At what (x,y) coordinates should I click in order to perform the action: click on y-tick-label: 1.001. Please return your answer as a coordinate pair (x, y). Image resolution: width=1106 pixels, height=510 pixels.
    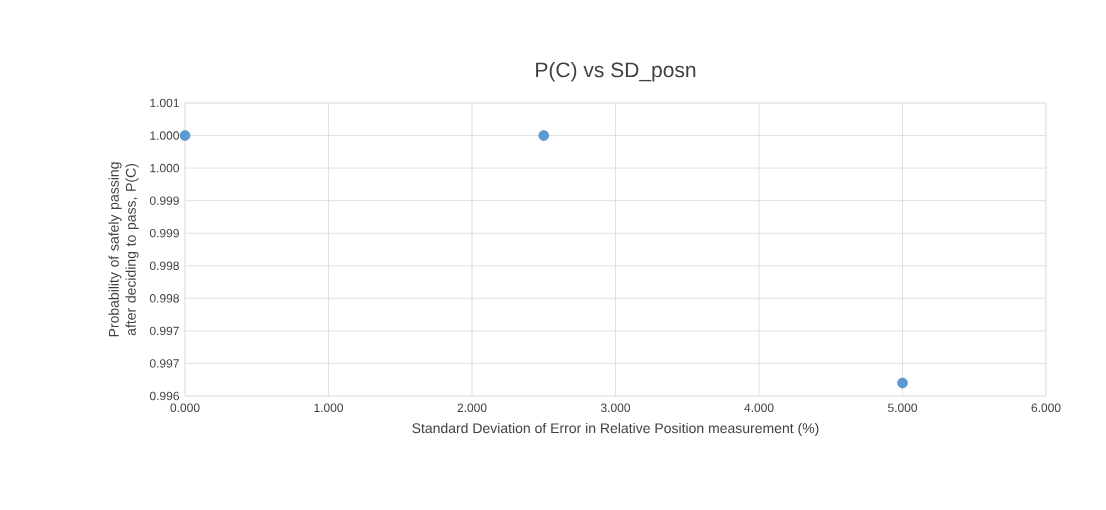
    Looking at the image, I should click on (164, 103).